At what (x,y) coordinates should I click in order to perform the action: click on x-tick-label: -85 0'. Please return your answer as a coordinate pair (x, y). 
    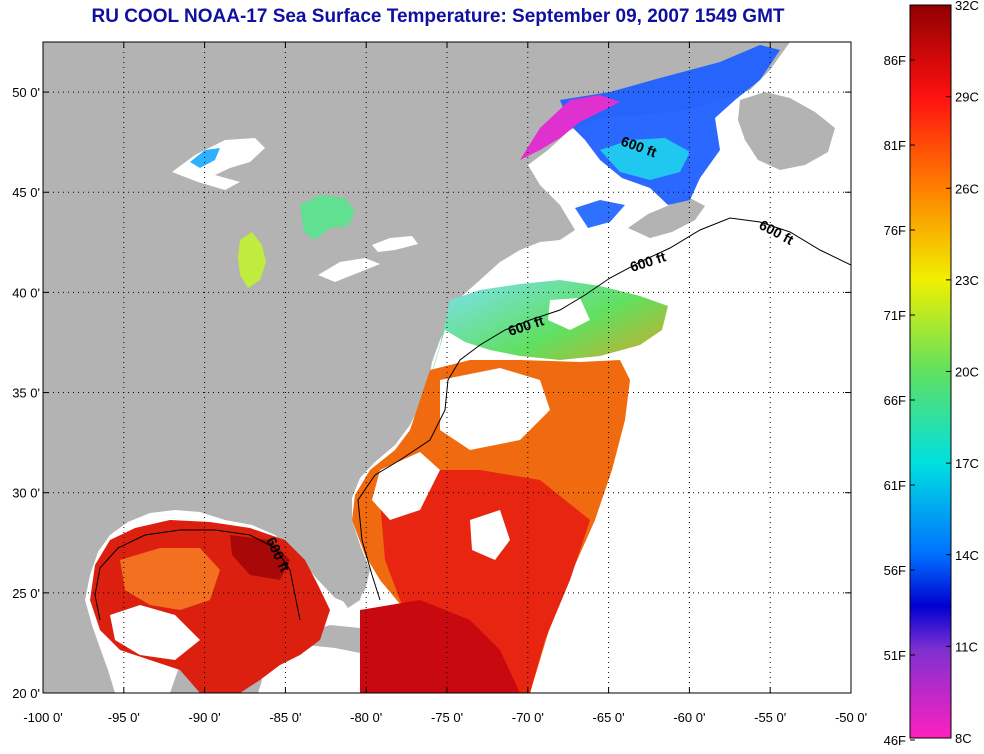
    Looking at the image, I should click on (285, 717).